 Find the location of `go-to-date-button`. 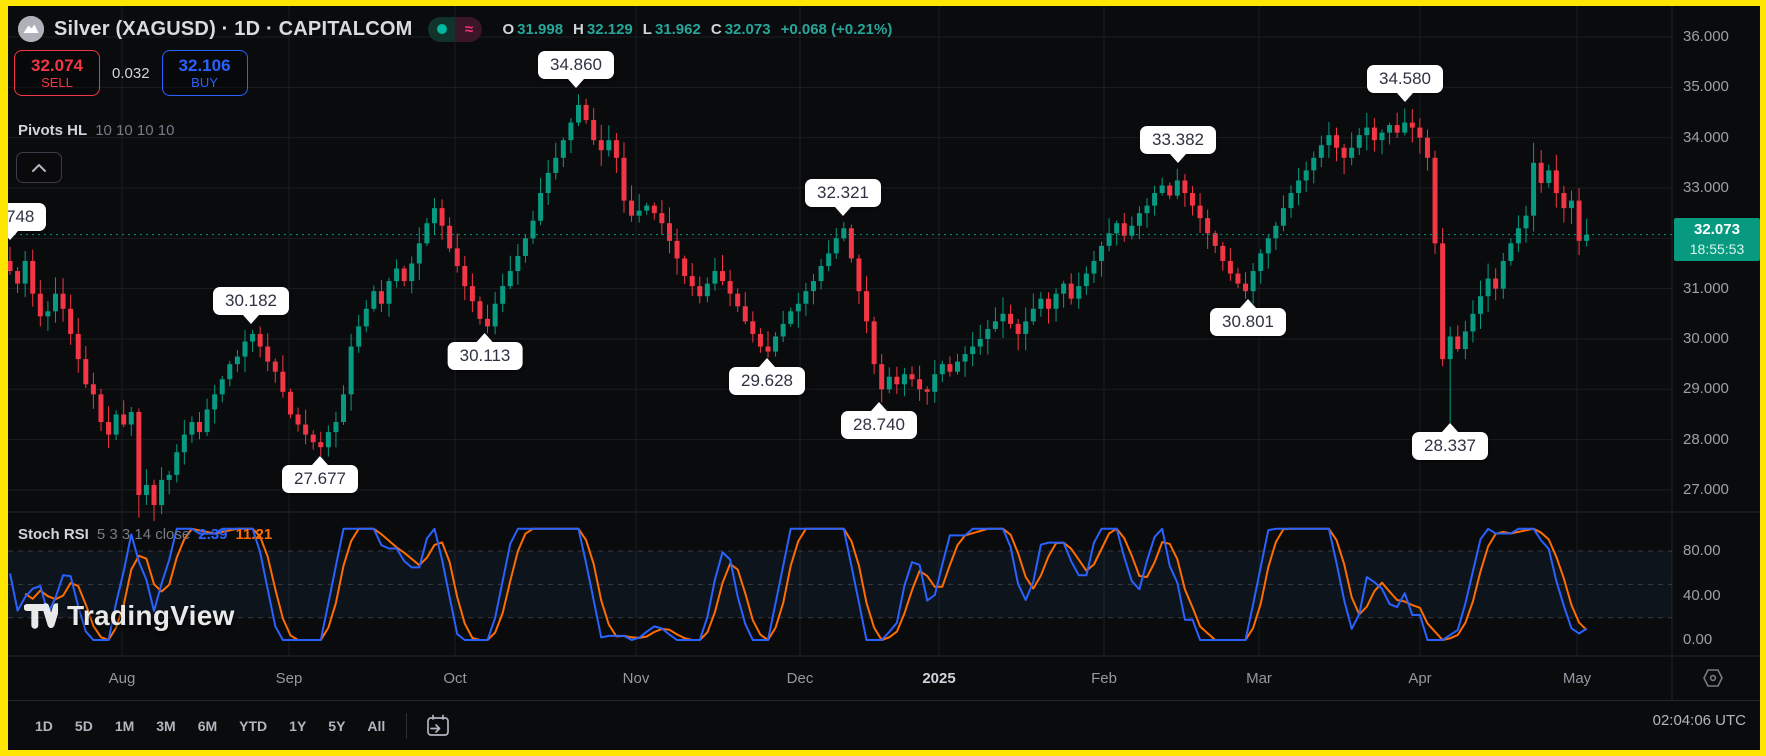

go-to-date-button is located at coordinates (438, 726).